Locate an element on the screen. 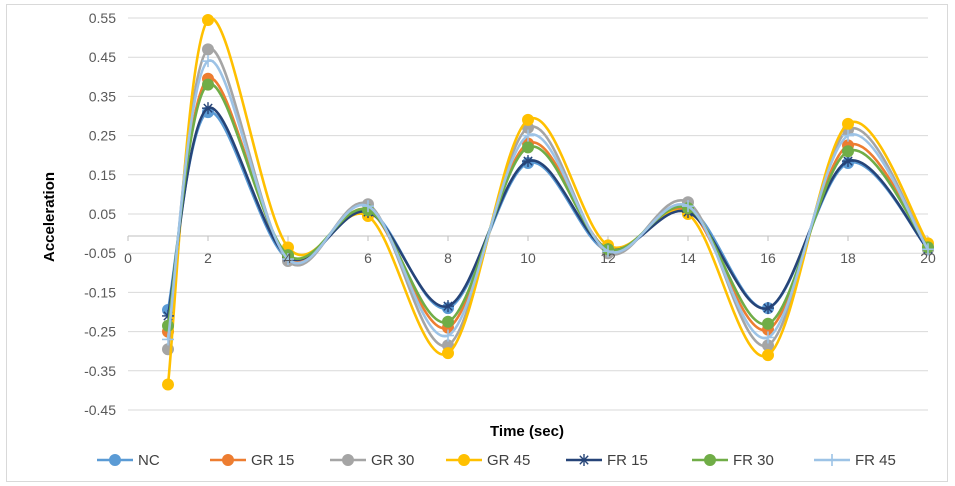 The image size is (955, 486). legend-nc: NC is located at coordinates (128, 460).